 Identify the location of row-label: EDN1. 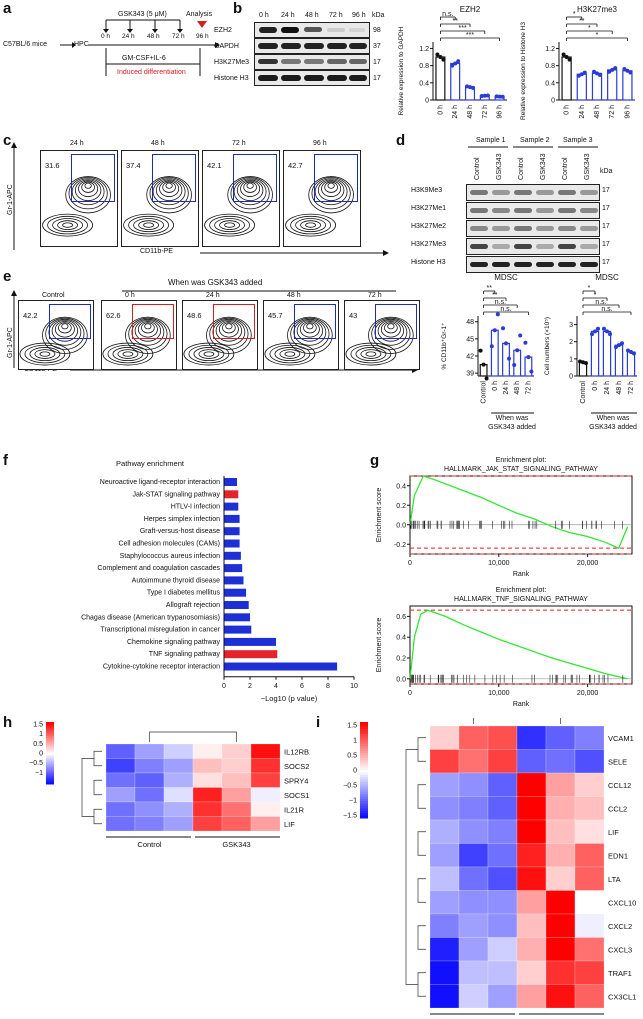
(618, 855).